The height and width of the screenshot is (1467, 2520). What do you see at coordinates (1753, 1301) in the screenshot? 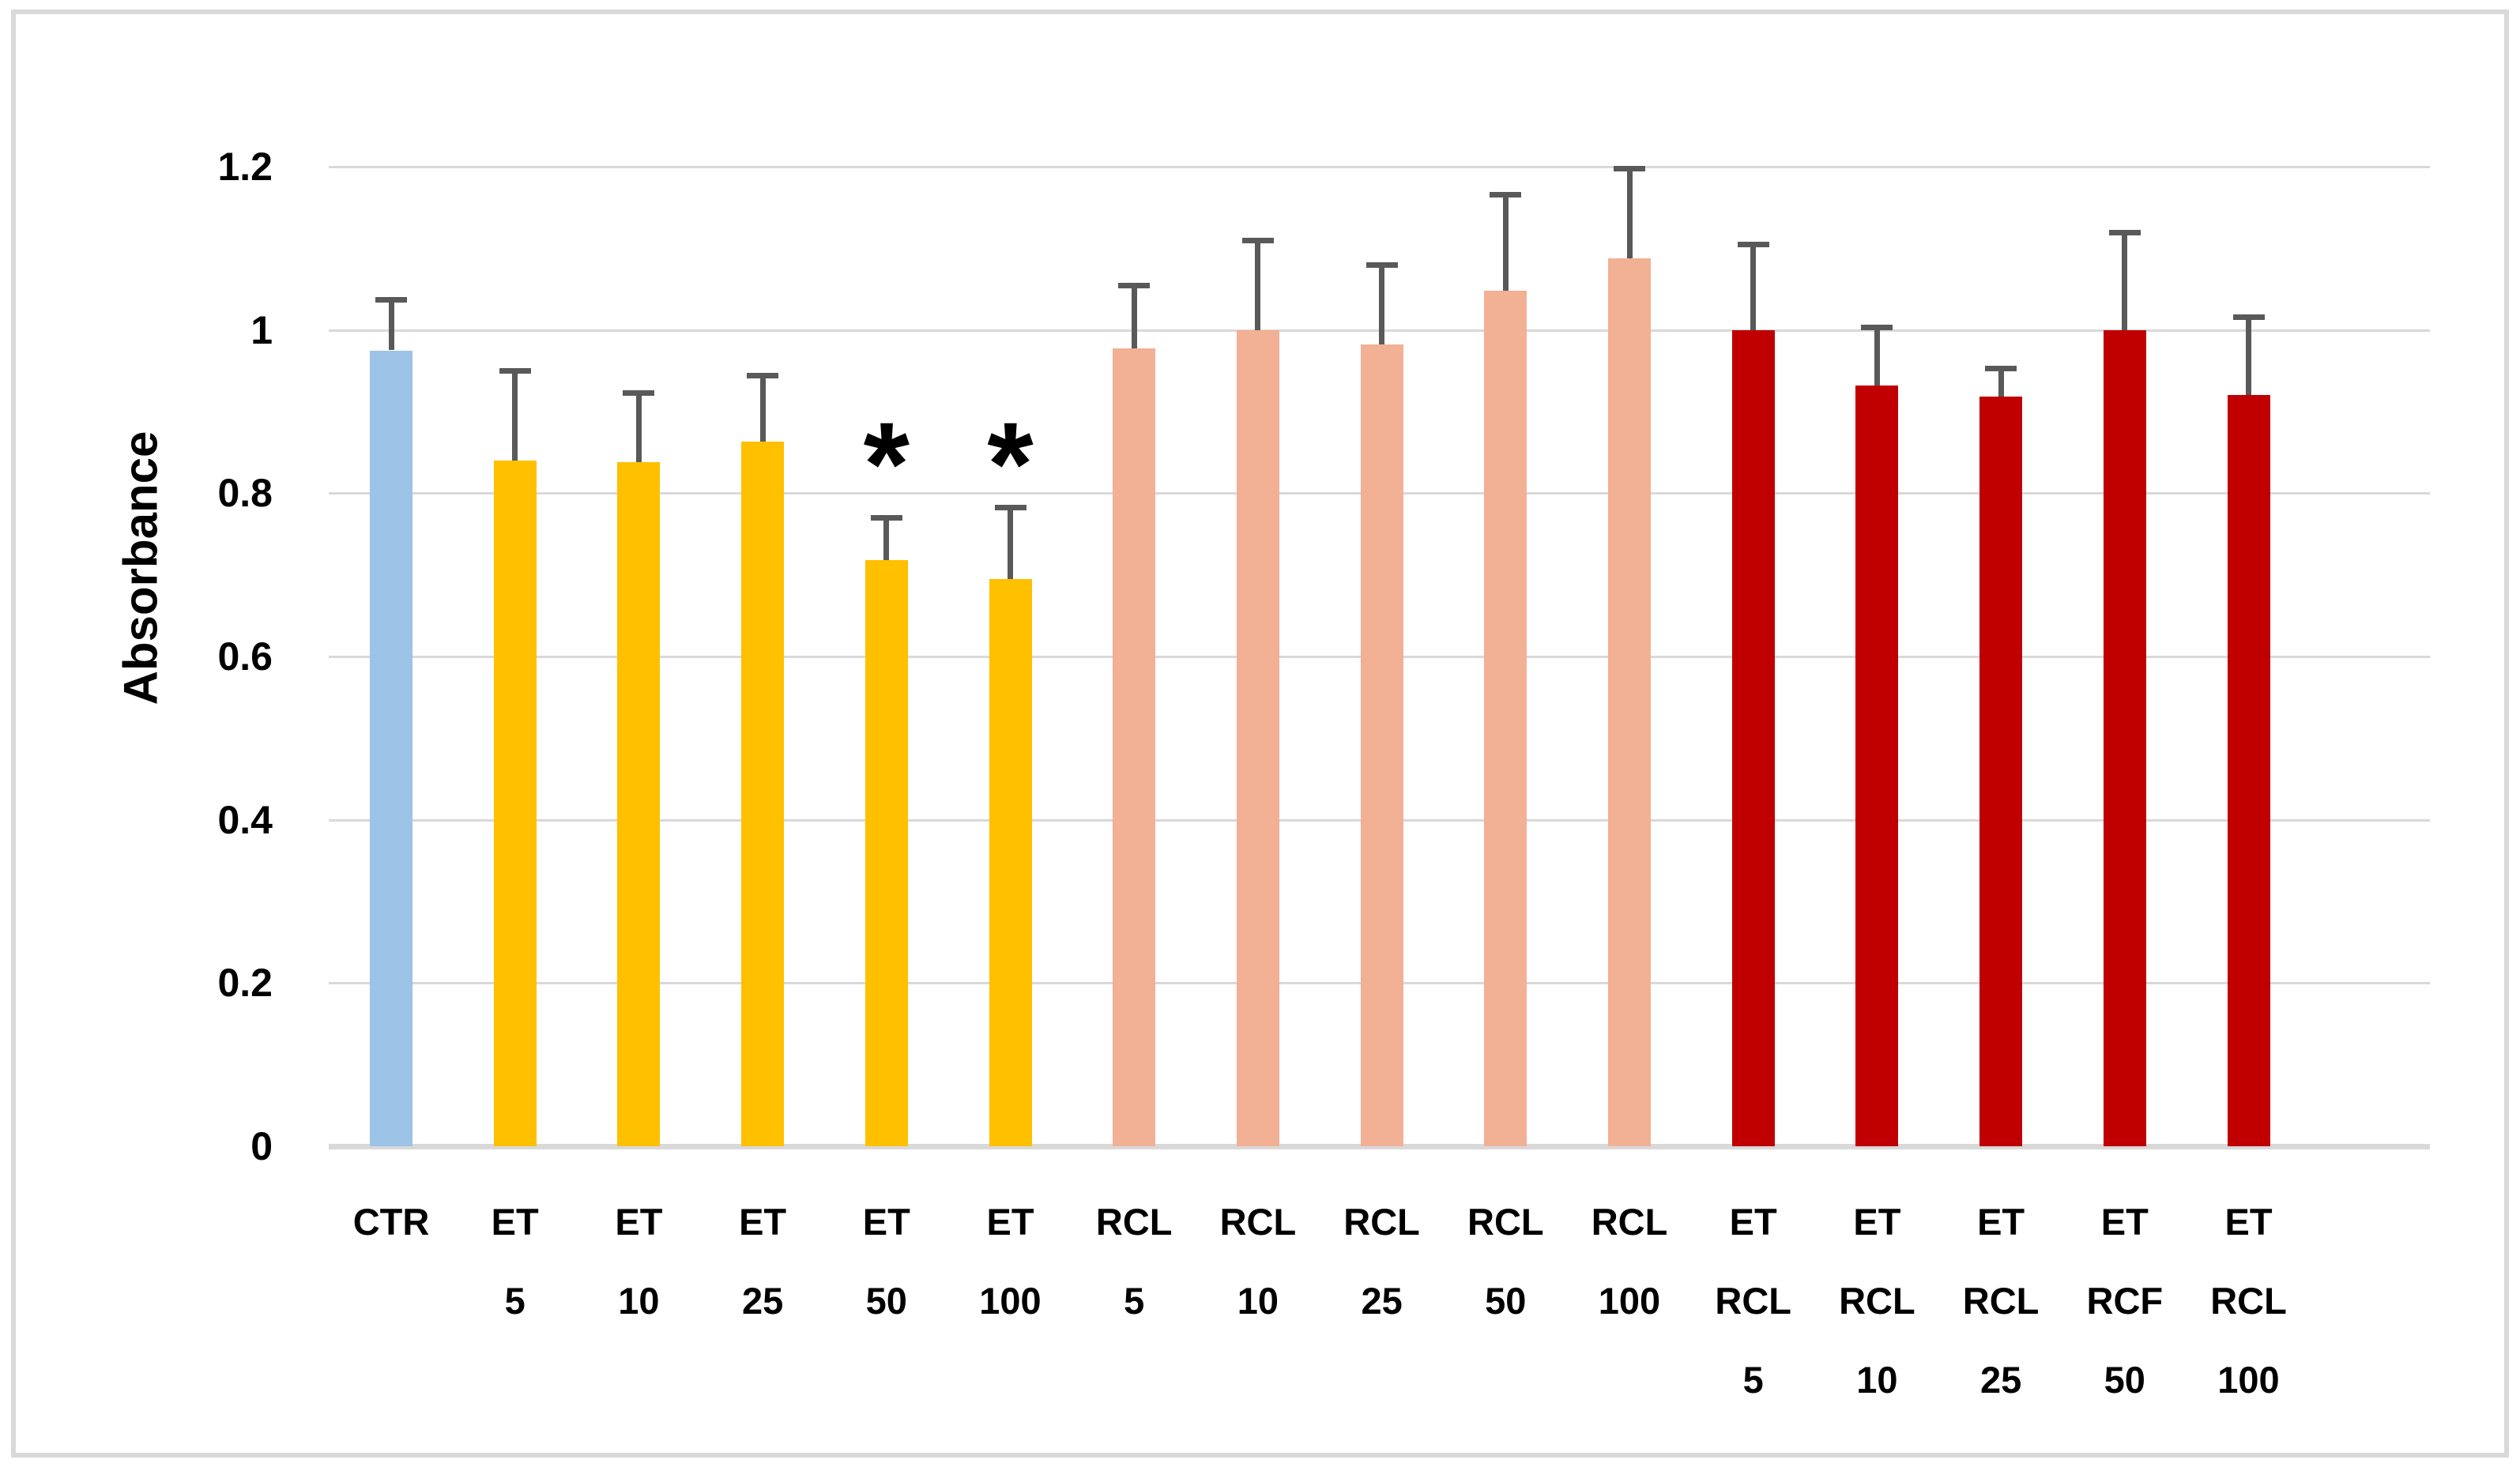
I see `x-label-et-rcl-5: ET RCL 5` at bounding box center [1753, 1301].